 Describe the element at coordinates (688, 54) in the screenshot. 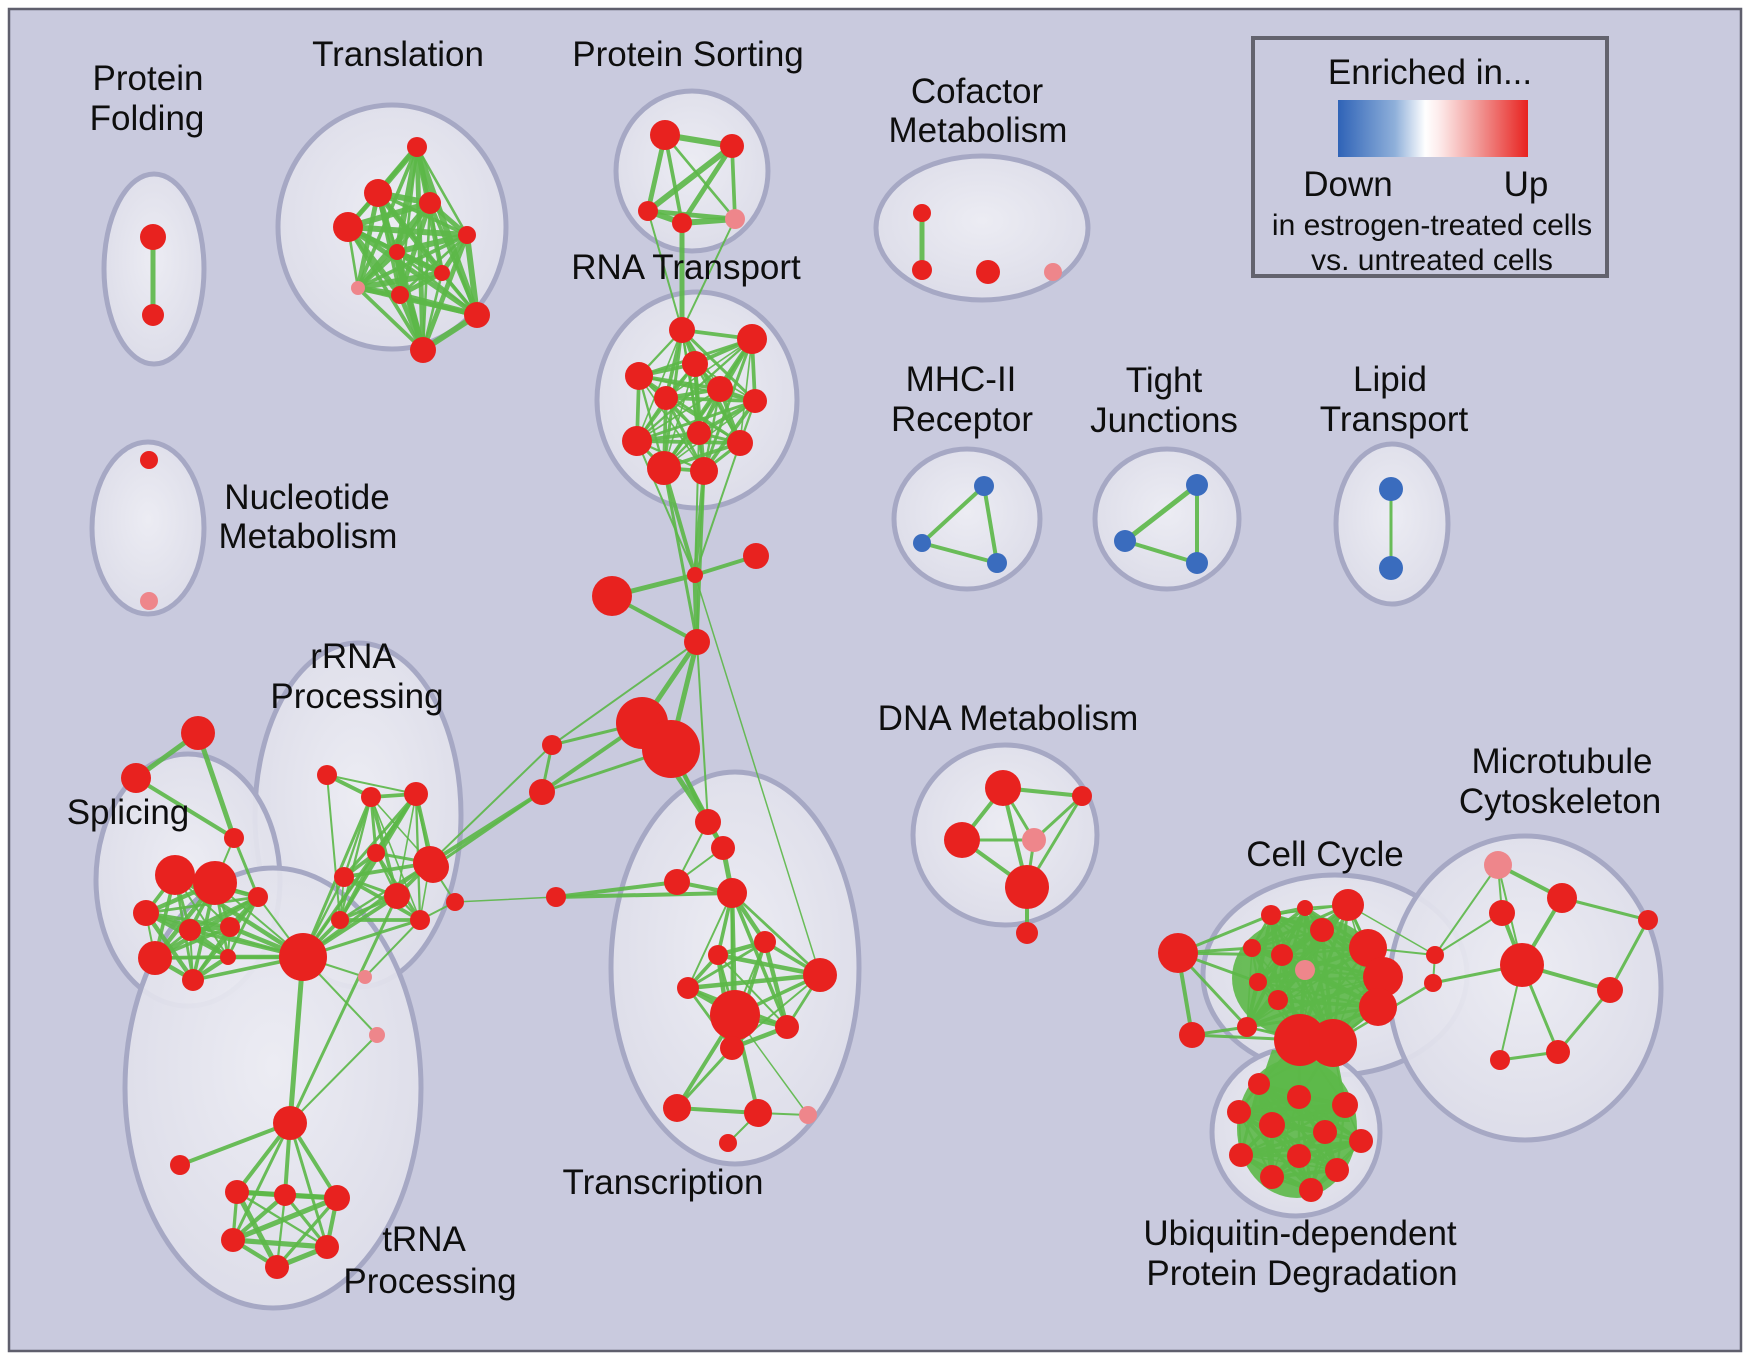

I see `cluster-label-protein-sorting: Protein Sorting` at that location.